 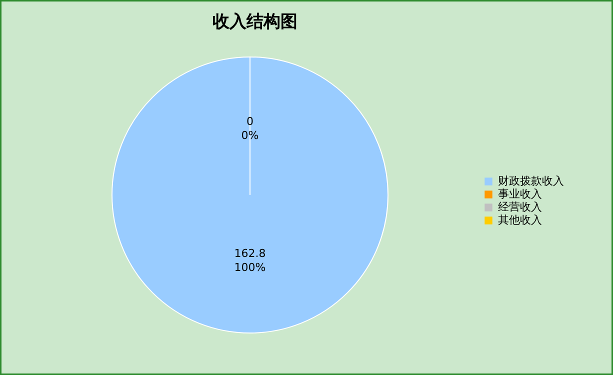 I want to click on legend-label: 财政拨款收入, so click(x=531, y=181).